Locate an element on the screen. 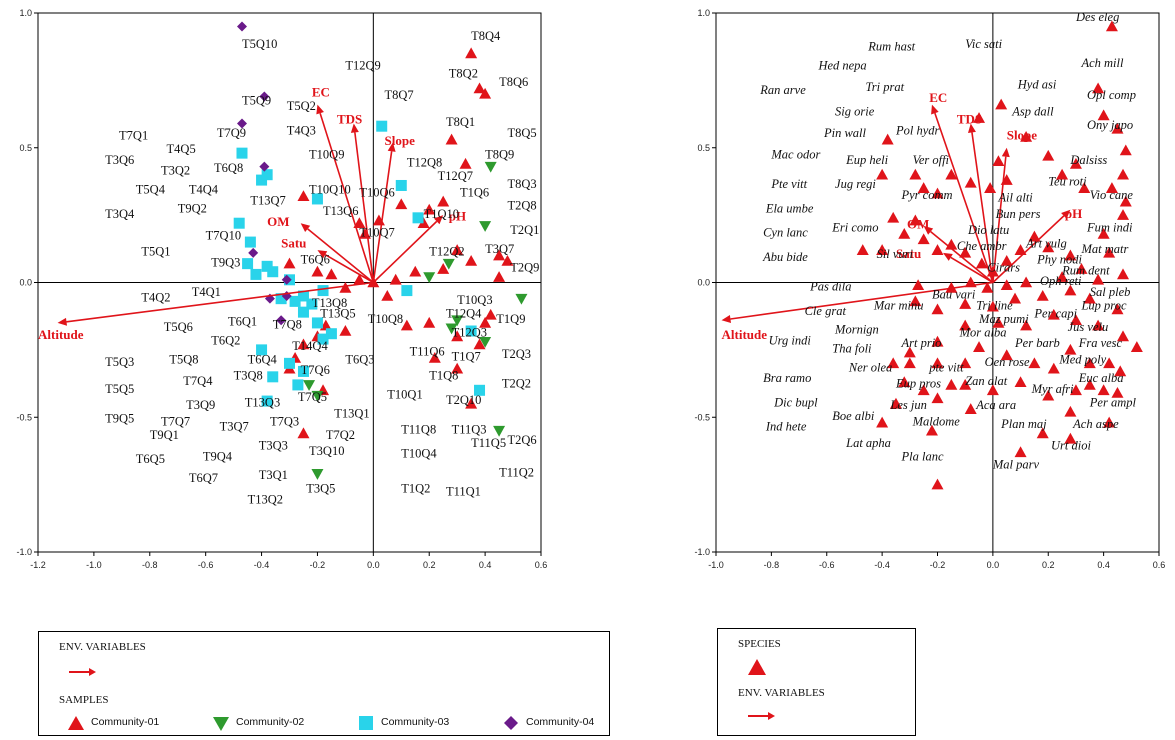  legend-marker-shape is located at coordinates (511, 723).